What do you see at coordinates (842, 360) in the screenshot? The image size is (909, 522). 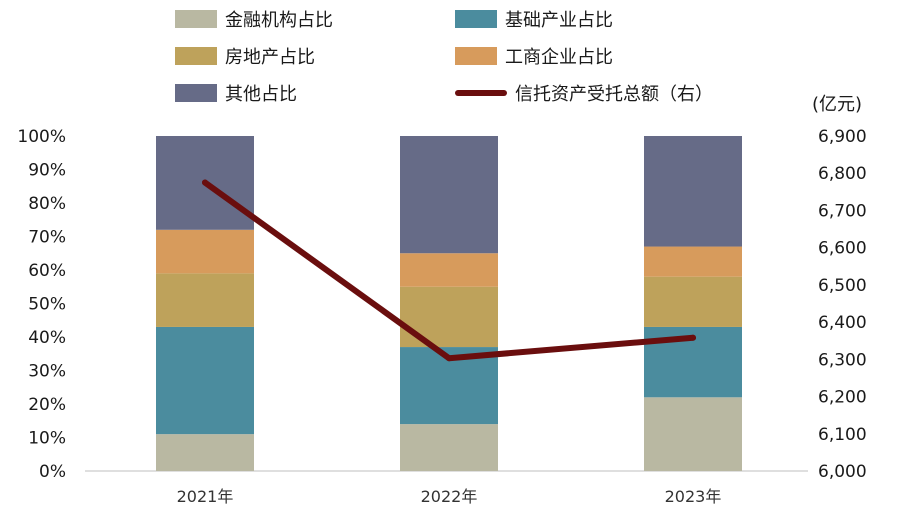 I see `right-tick-label: 6,300` at bounding box center [842, 360].